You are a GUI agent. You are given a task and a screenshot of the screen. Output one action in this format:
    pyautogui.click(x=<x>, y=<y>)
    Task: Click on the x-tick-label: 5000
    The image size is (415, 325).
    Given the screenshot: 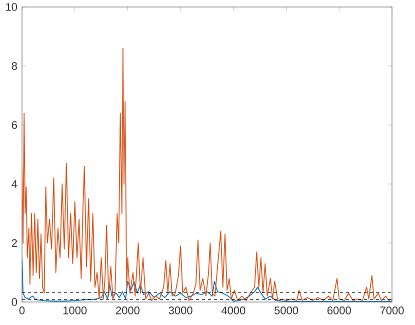 What is the action you would take?
    pyautogui.click(x=286, y=310)
    